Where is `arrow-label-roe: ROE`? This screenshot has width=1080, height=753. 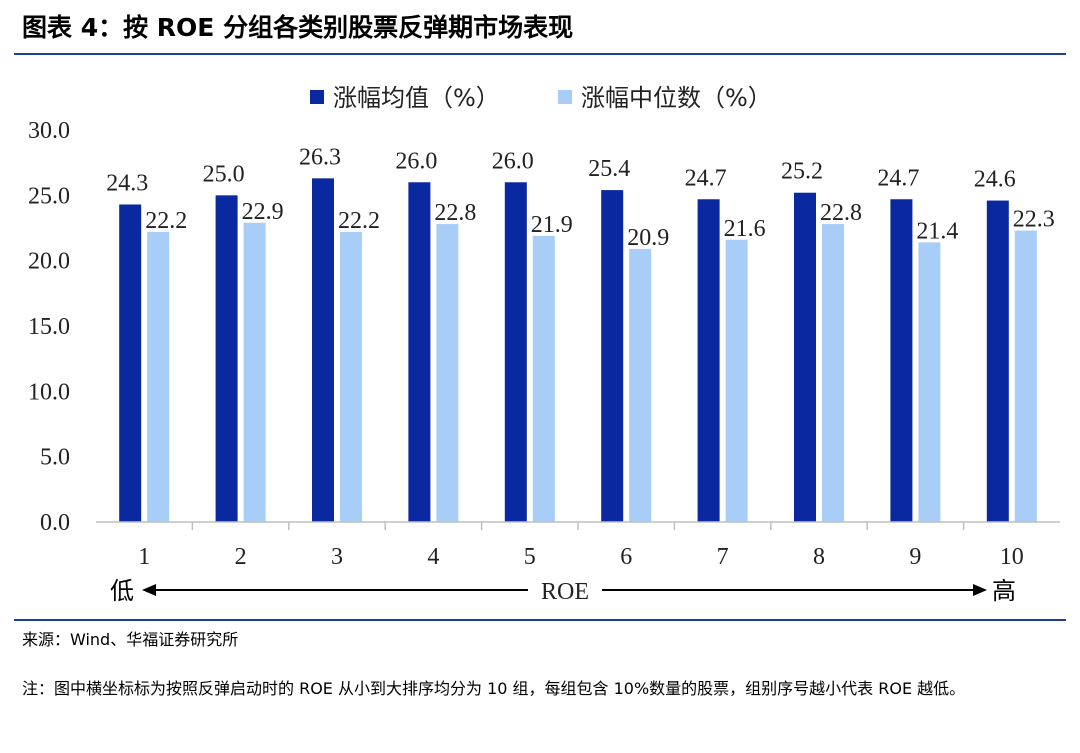 arrow-label-roe: ROE is located at coordinates (565, 592).